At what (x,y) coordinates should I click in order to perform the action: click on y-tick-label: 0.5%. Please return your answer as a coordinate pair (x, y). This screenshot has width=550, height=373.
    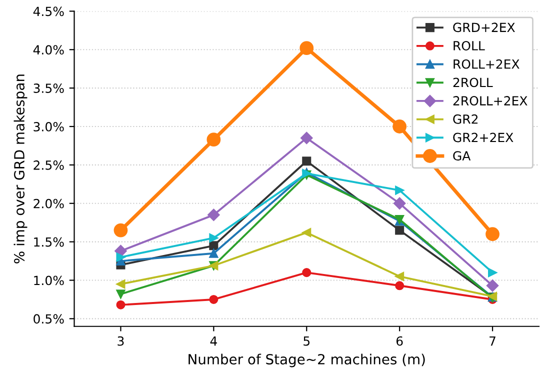
    Looking at the image, I should click on (49, 319).